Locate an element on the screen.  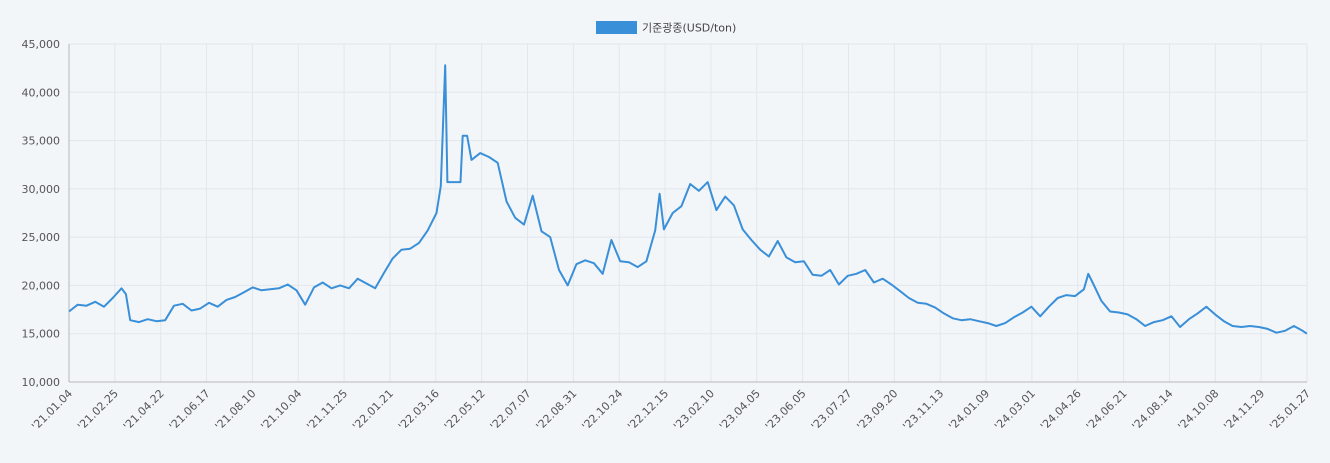
x-tick-label: '21.11.25 is located at coordinates (327, 410).